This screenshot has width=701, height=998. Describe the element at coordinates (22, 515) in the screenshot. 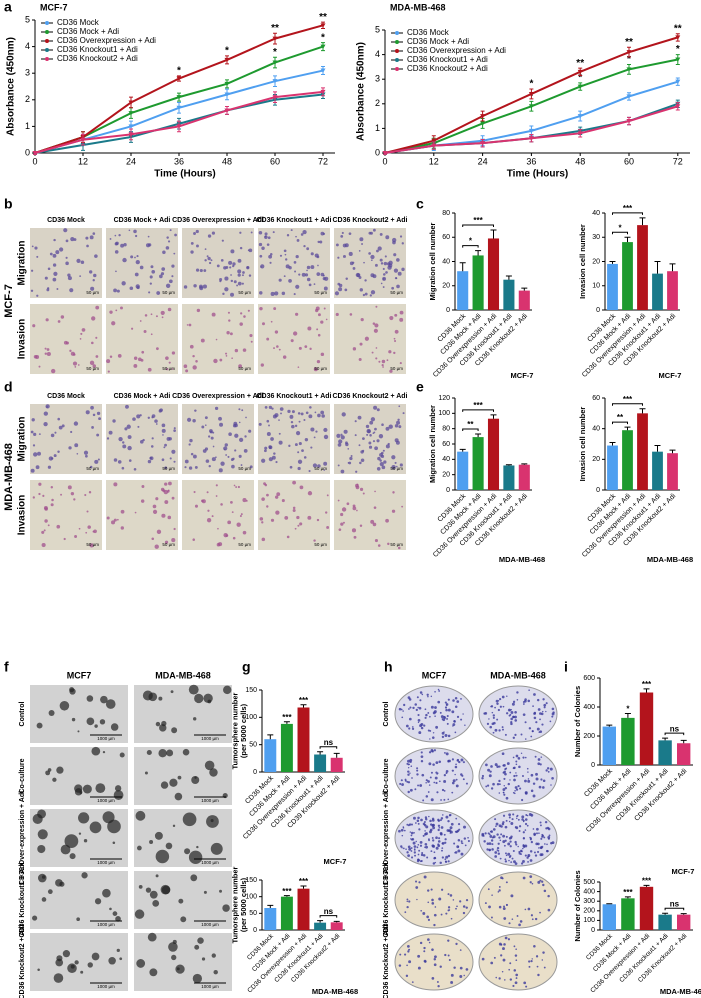

I see `row-label: Invasion` at that location.